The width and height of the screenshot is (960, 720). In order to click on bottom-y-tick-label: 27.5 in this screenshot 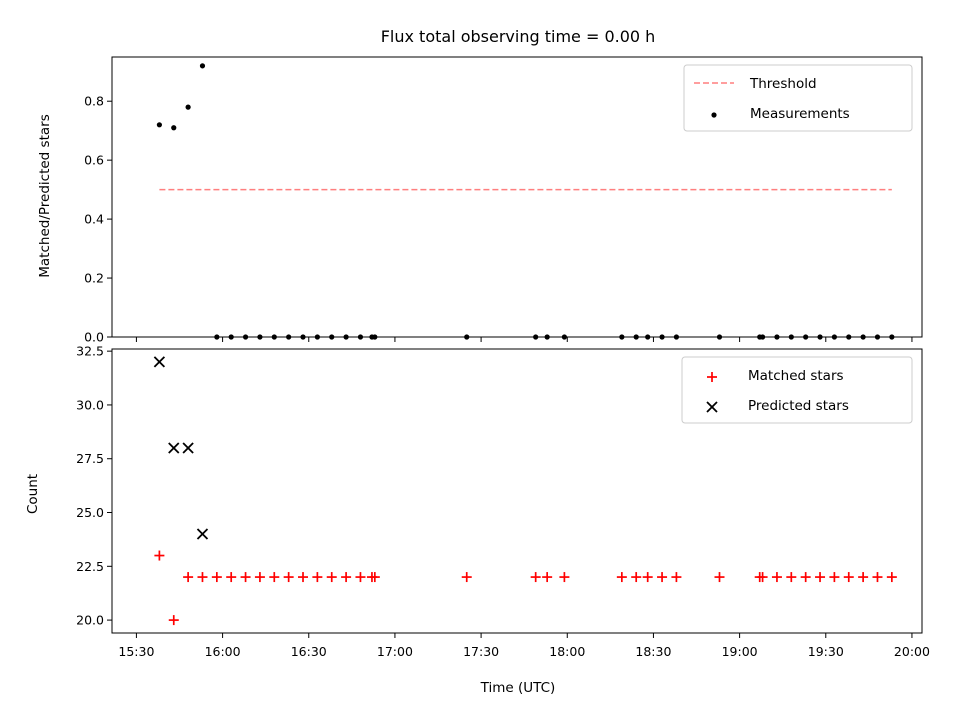, I will do `click(90, 458)`.